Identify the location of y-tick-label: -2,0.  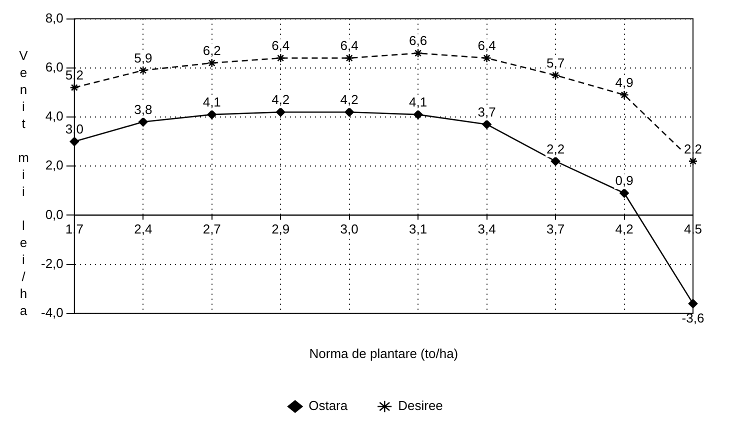
(52, 263).